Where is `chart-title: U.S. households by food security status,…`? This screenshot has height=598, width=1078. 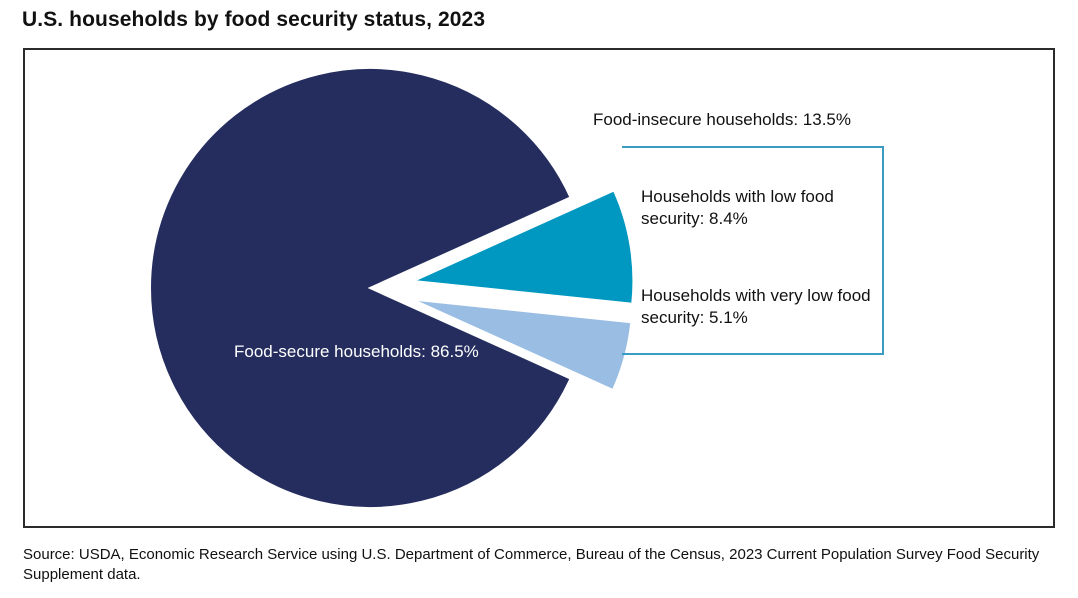 chart-title: U.S. households by food security status,… is located at coordinates (254, 19).